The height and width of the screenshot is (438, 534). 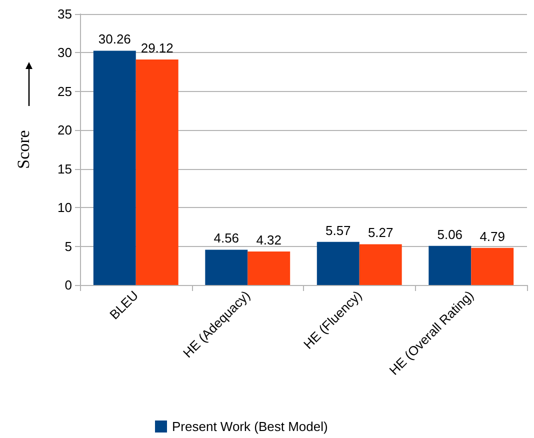 What do you see at coordinates (65, 14) in the screenshot?
I see `y-tick-label: 35` at bounding box center [65, 14].